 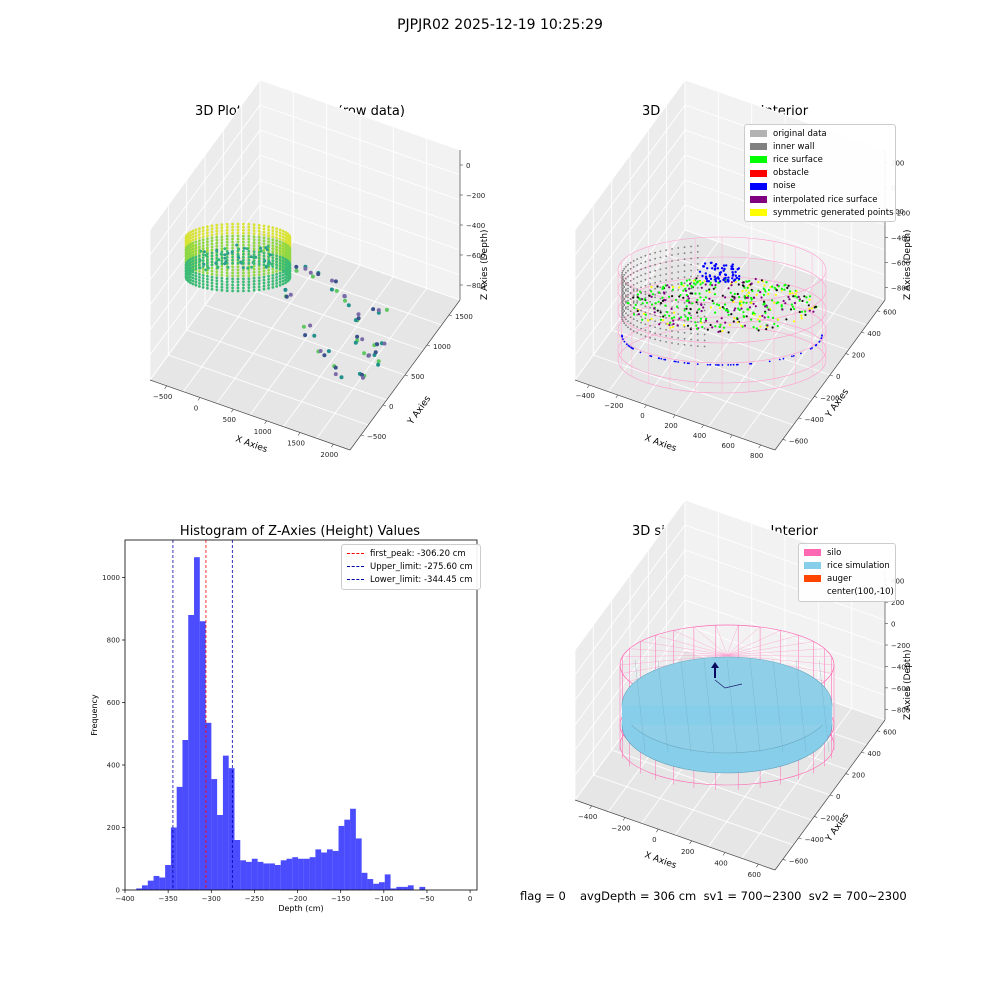 I want to click on x-tick, so click(x=690, y=842).